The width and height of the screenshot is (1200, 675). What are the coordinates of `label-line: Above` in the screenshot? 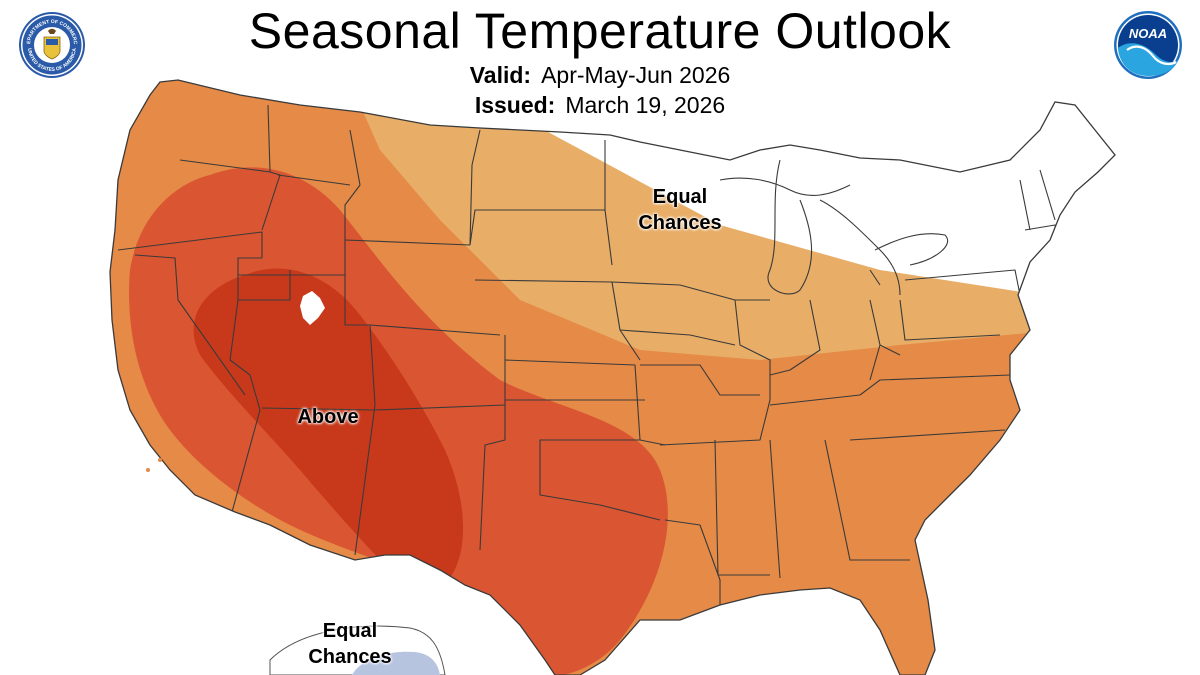 It's located at (328, 417).